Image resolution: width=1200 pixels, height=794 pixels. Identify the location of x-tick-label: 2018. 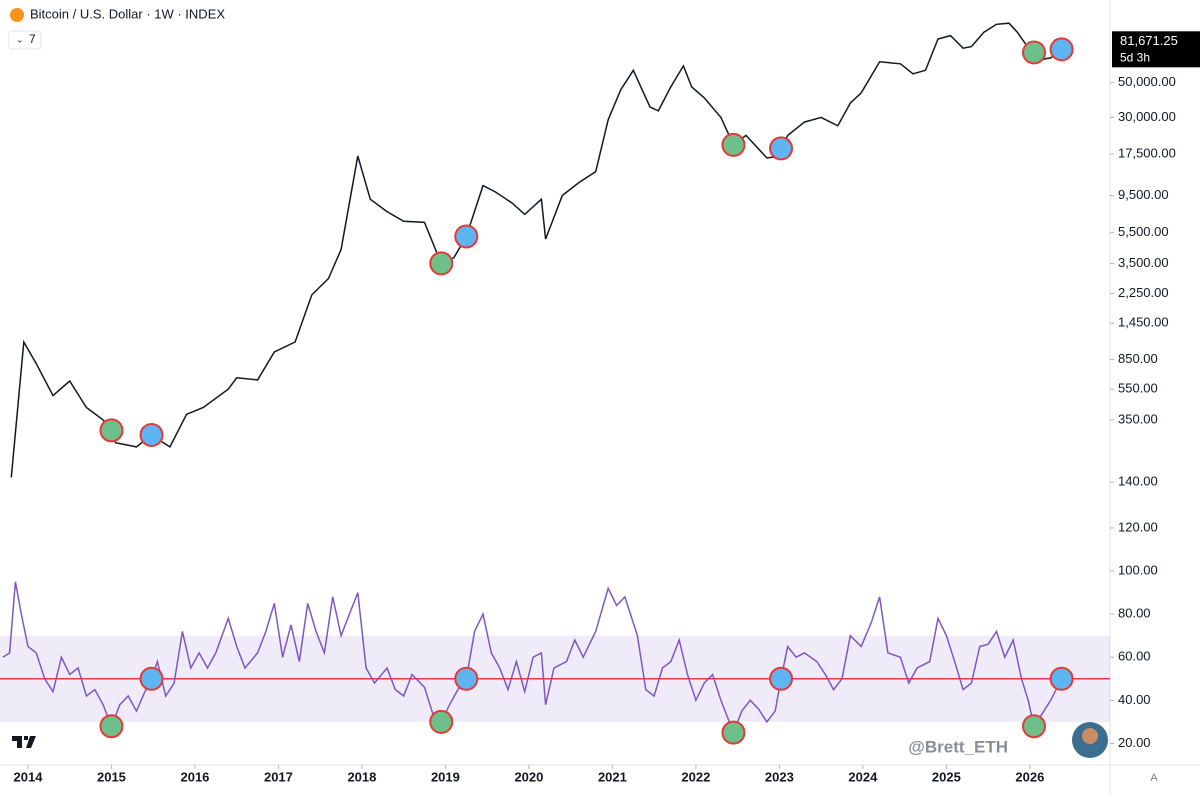
(361, 776).